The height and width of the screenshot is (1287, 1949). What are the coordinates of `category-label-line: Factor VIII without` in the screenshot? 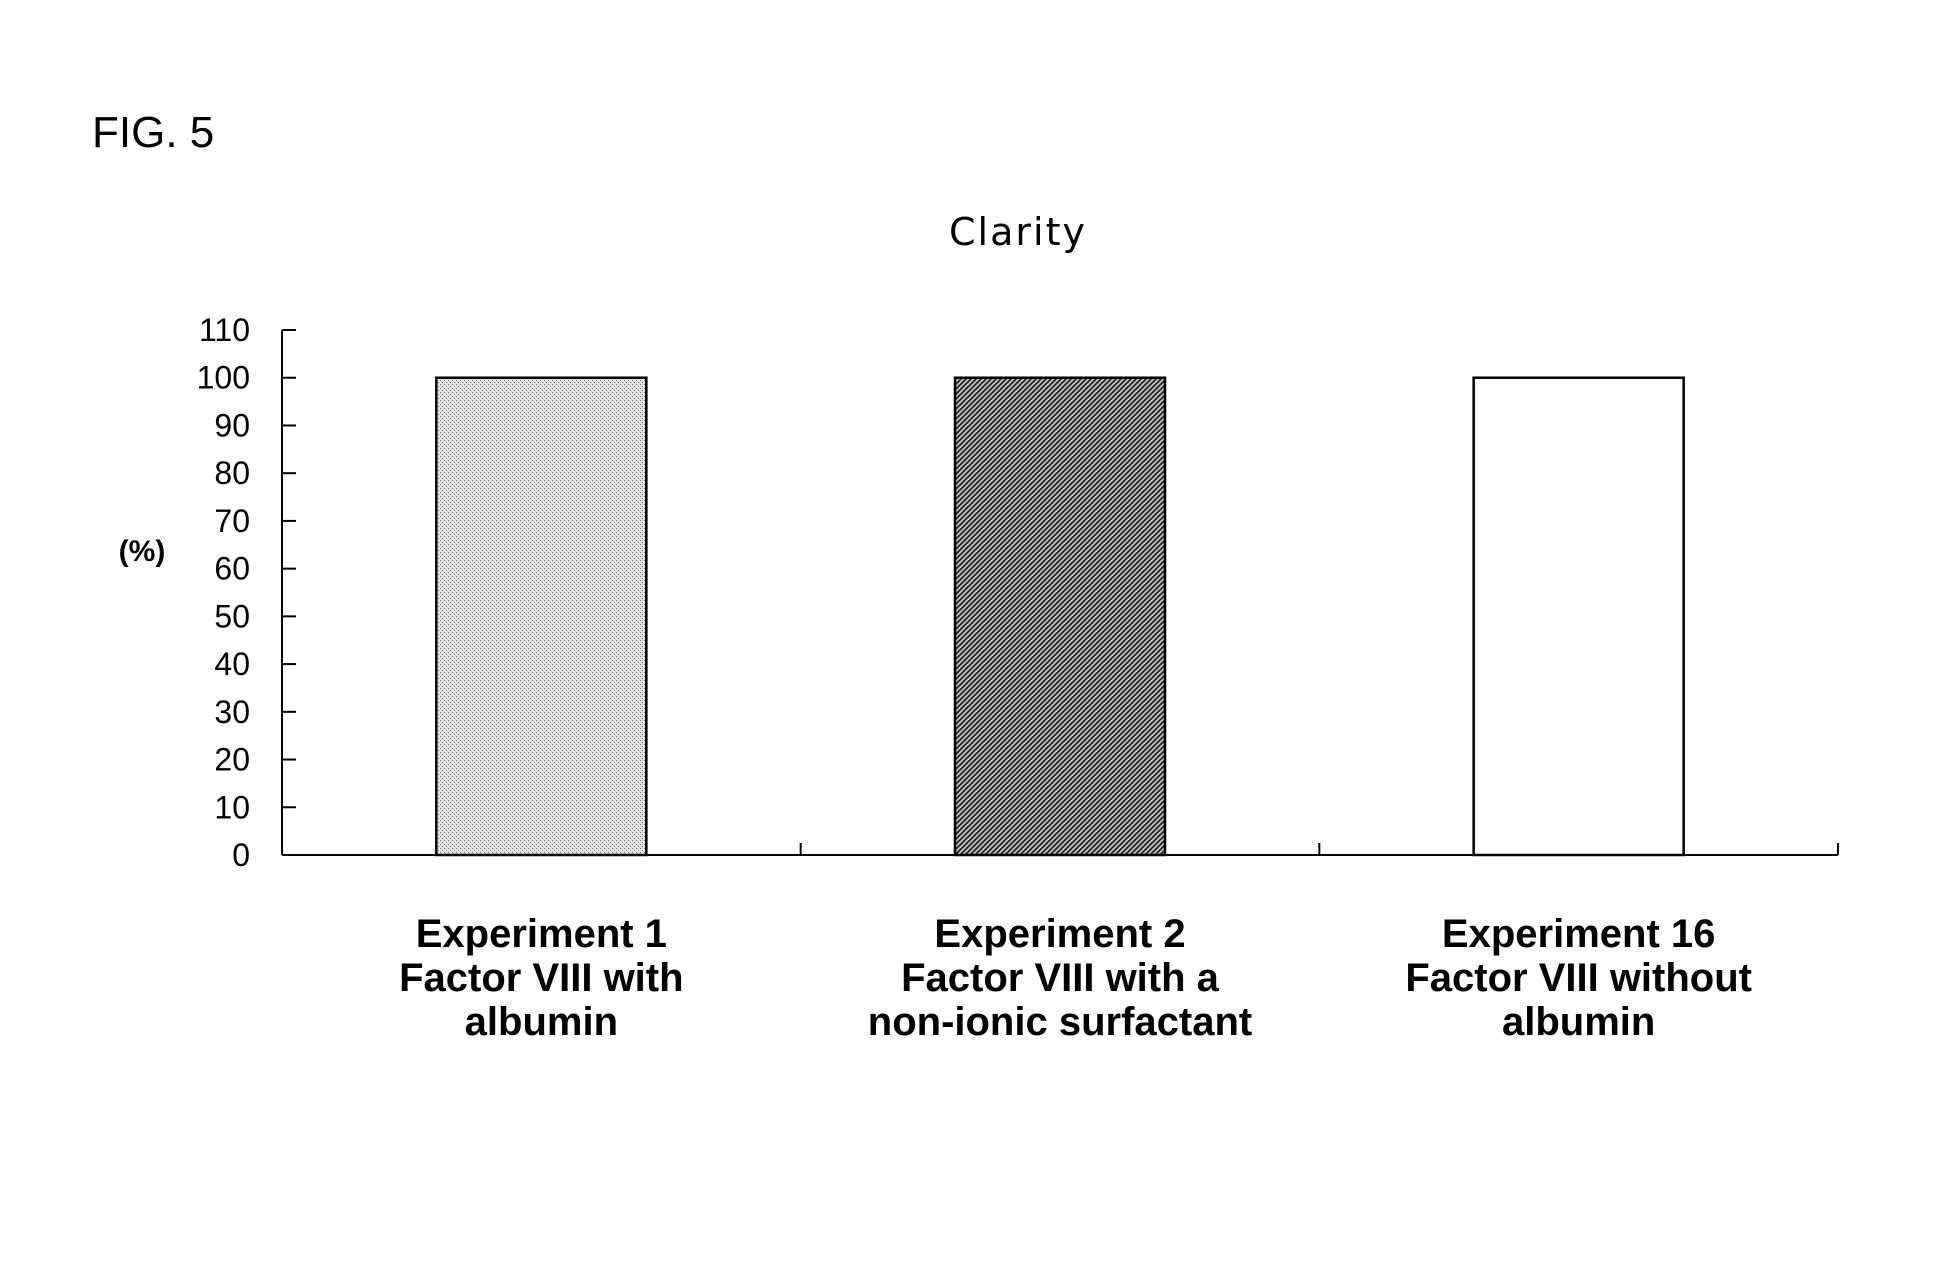 It's located at (1578, 978).